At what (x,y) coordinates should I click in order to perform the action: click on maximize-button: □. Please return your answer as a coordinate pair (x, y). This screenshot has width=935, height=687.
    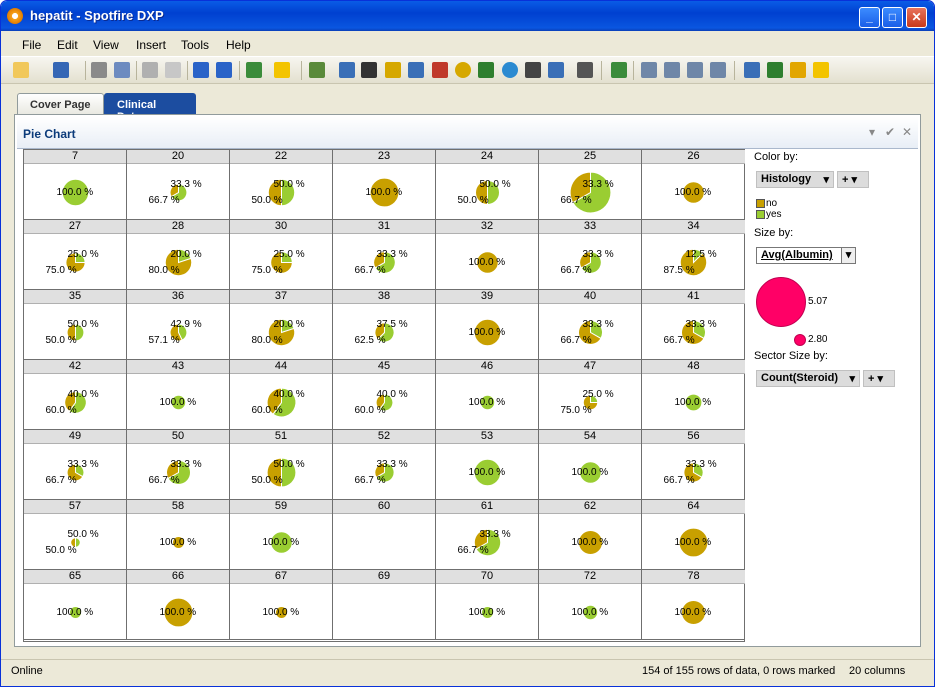
    Looking at the image, I should click on (892, 17).